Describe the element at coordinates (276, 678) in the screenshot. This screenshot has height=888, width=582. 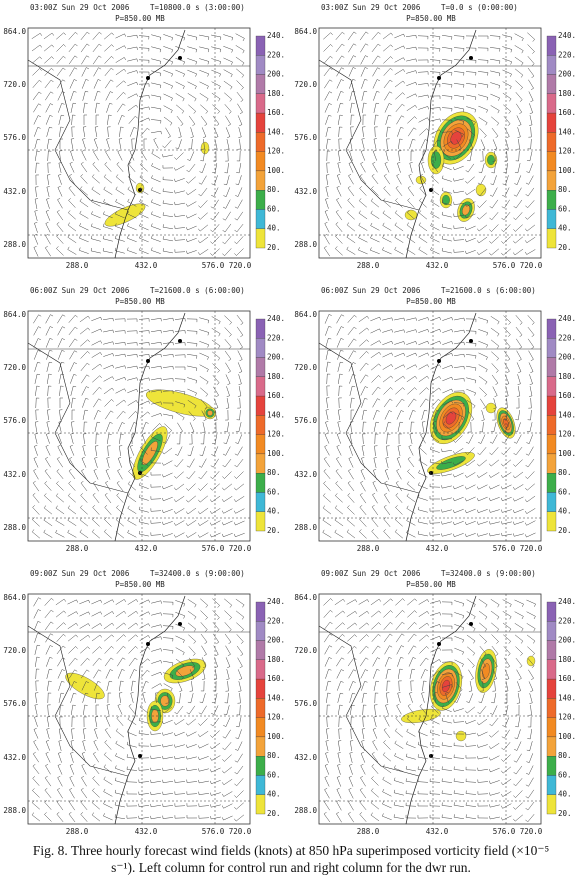
I see `colorbar-label: 160.` at that location.